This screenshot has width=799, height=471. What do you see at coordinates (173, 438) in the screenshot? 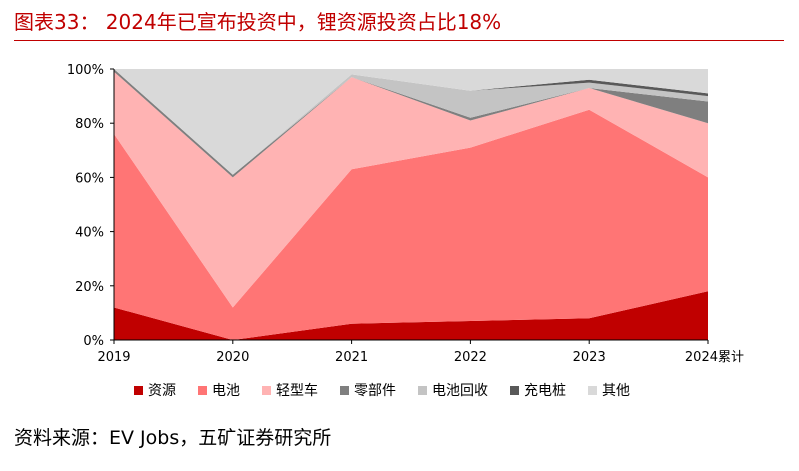
I see `source-note: 资料来源：EV Jobs，五矿证券研究所` at bounding box center [173, 438].